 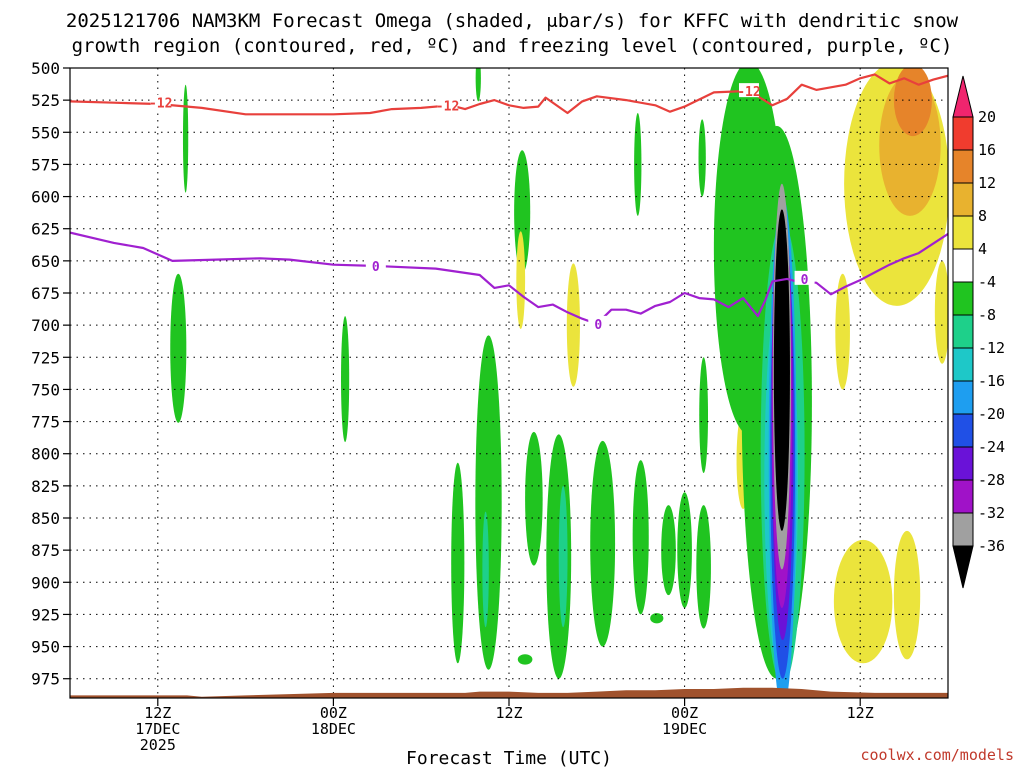 What do you see at coordinates (987, 150) in the screenshot?
I see `colorbar-tick-label: 16` at bounding box center [987, 150].